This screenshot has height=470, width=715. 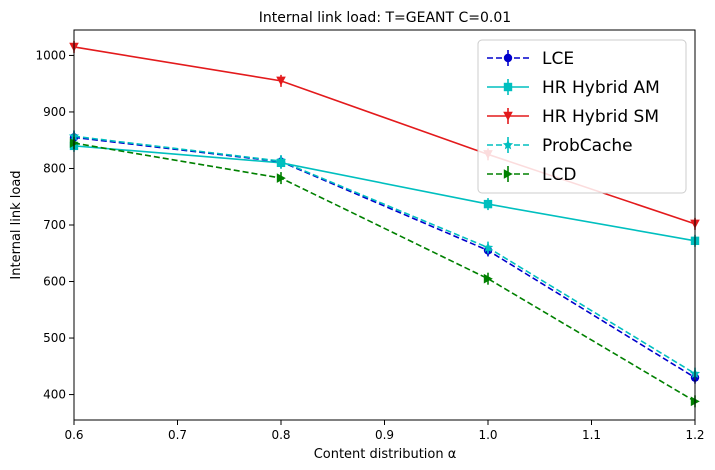 I want to click on legend-label: LCD, so click(x=559, y=175).